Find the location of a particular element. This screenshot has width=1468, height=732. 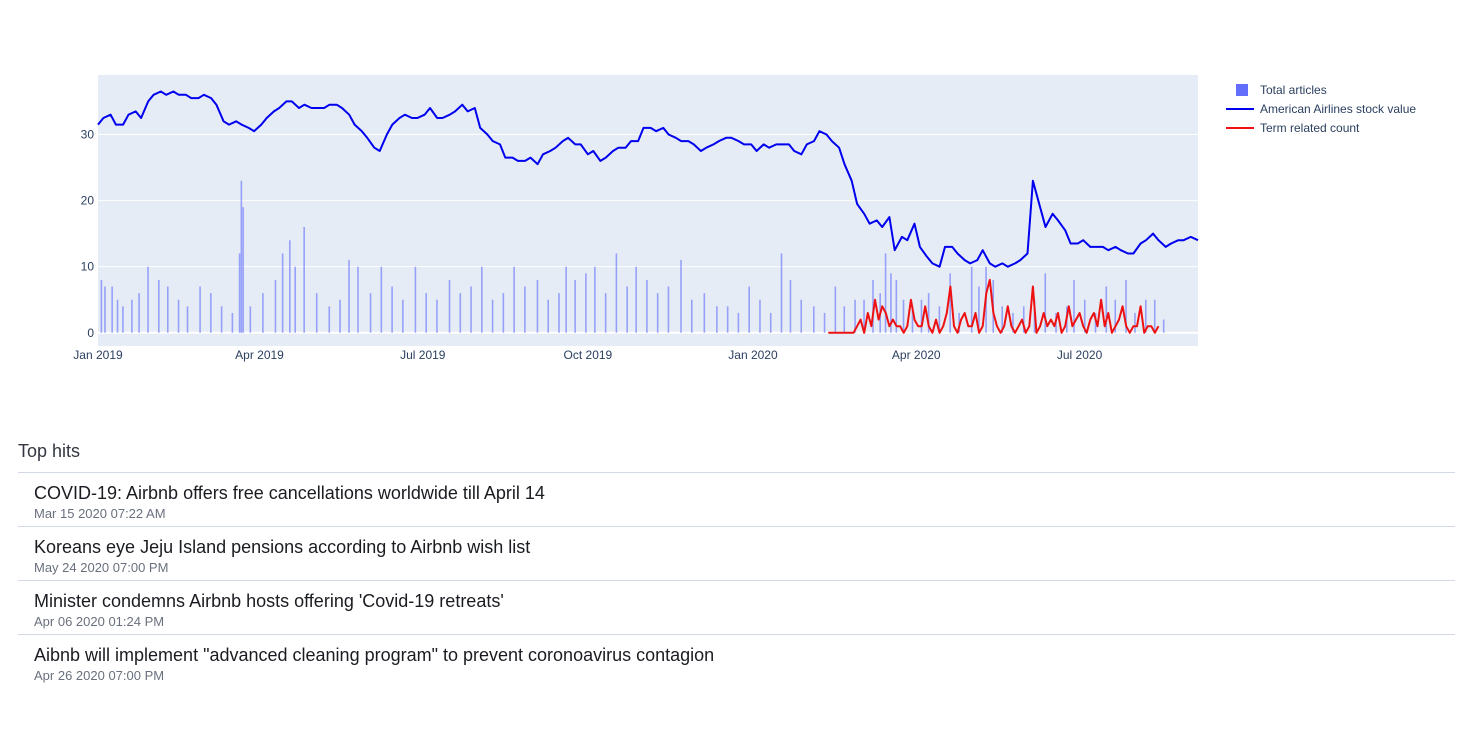

y-tick-label: 20 is located at coordinates (88, 201).